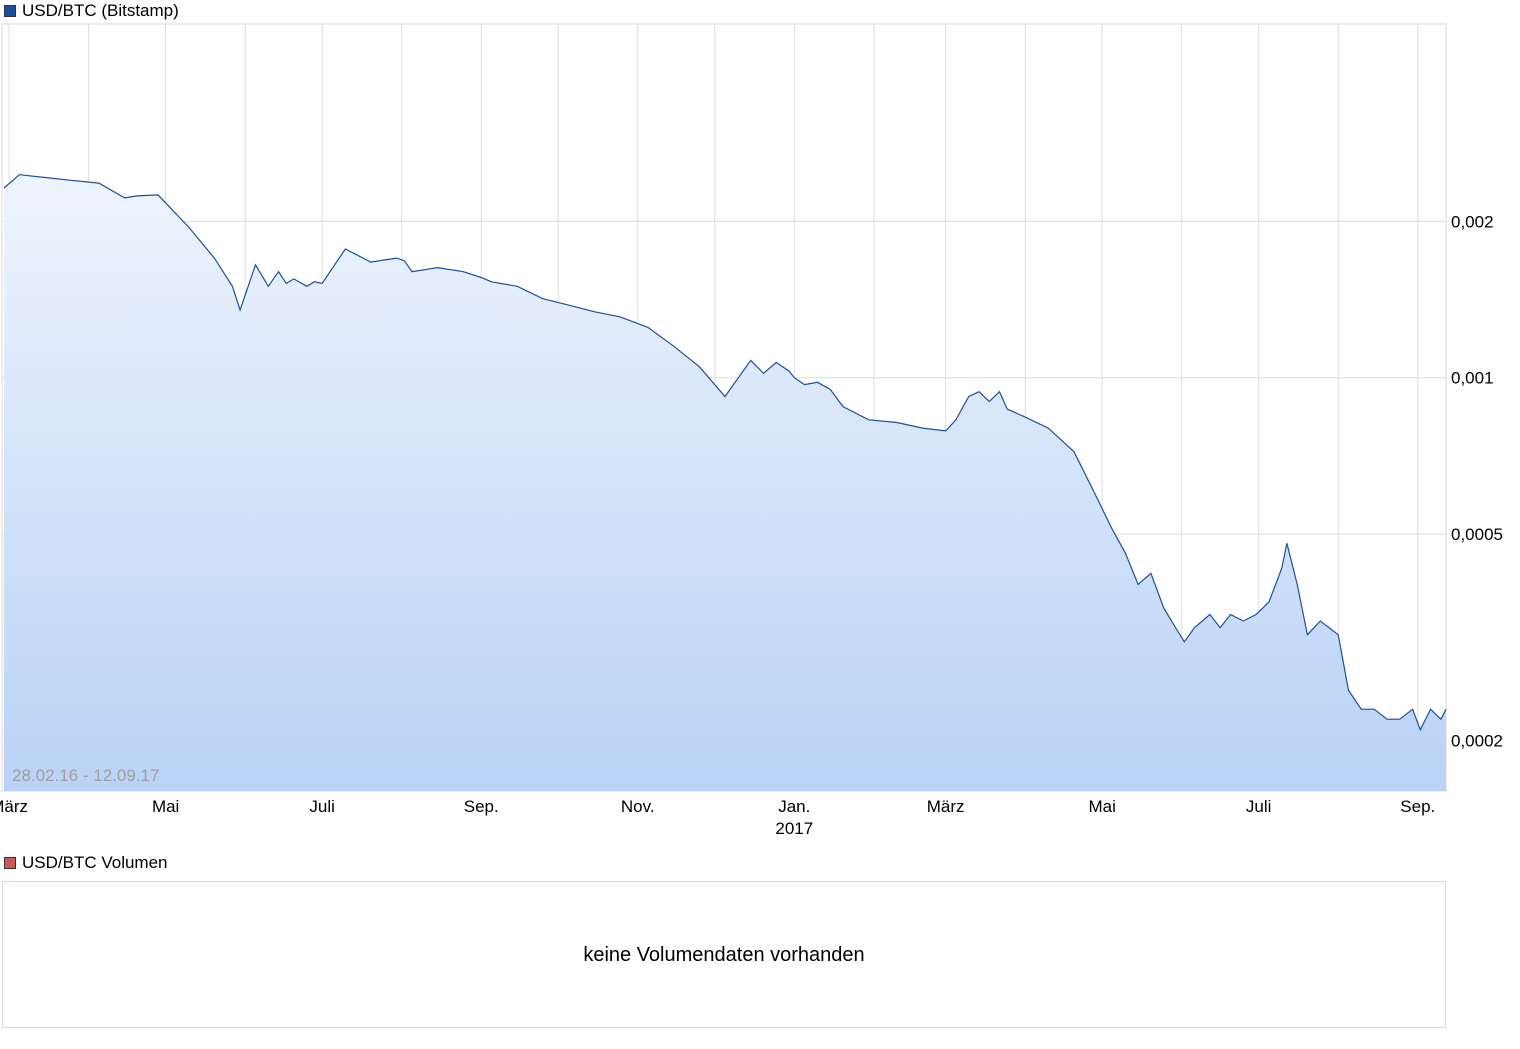  I want to click on date-range-label: 28.02.16 - 12.09.17, so click(85, 775).